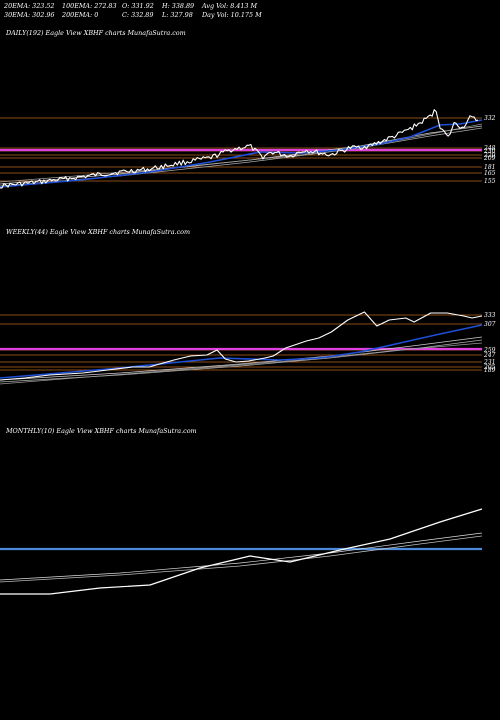 The width and height of the screenshot is (500, 720). Describe the element at coordinates (138, 6) in the screenshot. I see `open-value: O: 331.92` at that location.